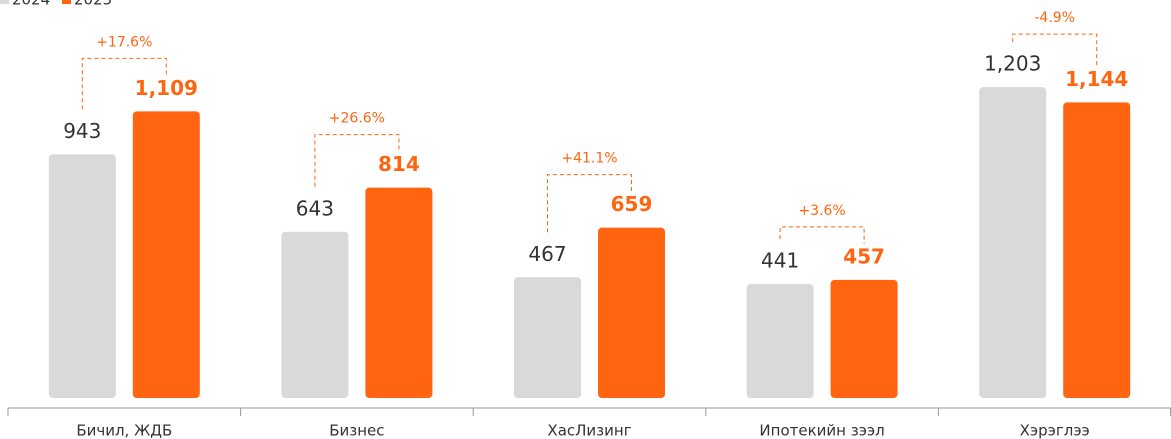 The image size is (1171, 439). I want to click on x-tick-label: Хэрэглээ, so click(1055, 430).